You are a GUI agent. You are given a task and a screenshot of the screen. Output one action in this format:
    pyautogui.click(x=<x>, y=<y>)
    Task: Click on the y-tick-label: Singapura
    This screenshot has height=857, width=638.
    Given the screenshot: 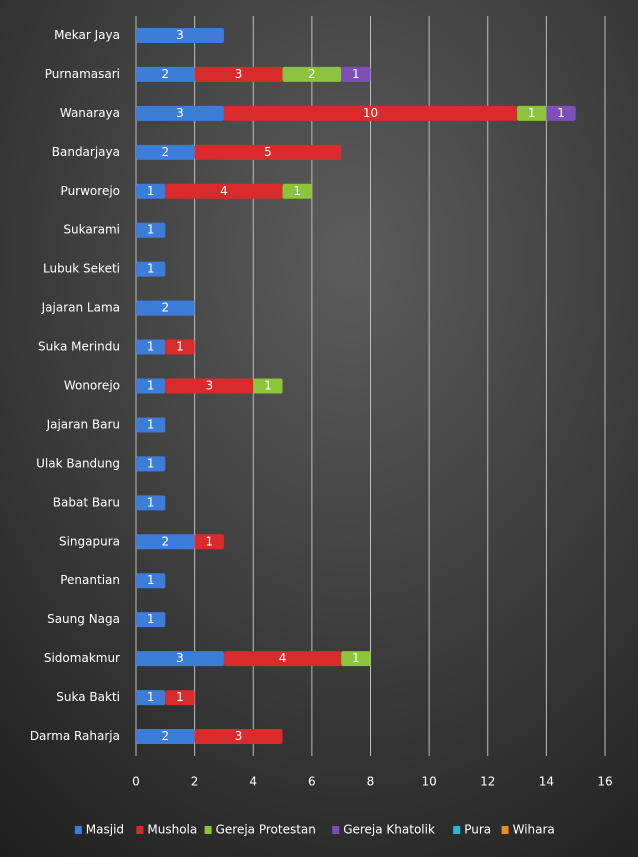 What is the action you would take?
    pyautogui.click(x=89, y=541)
    